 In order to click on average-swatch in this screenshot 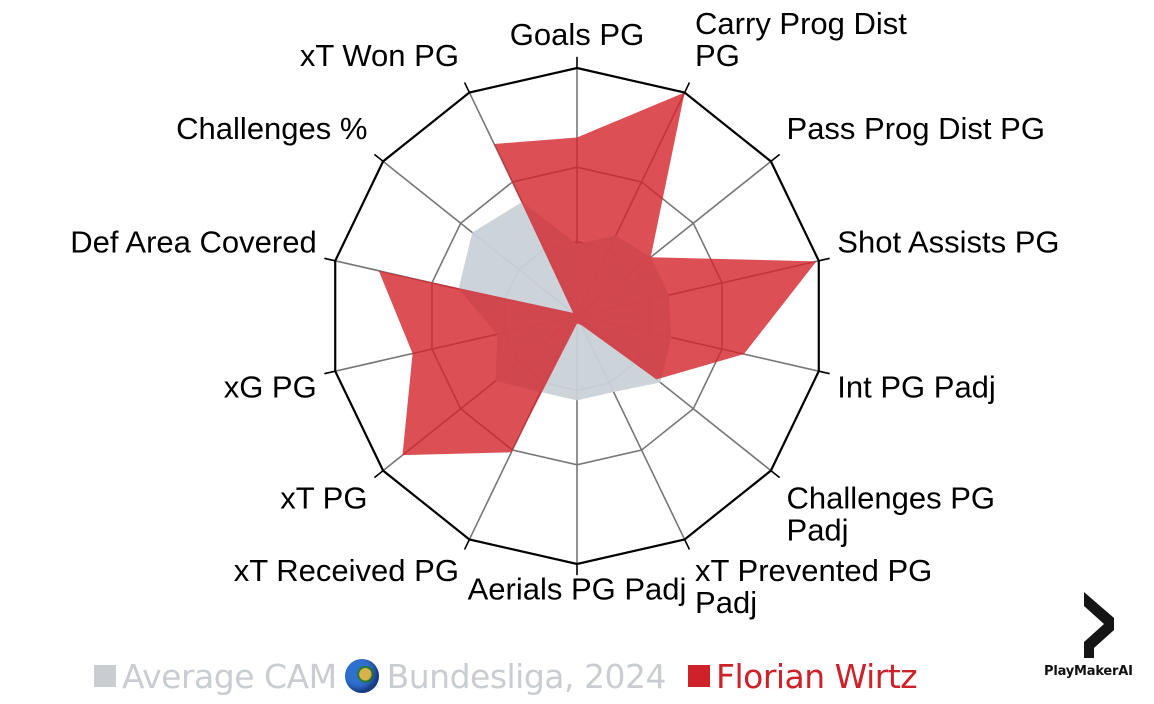, I will do `click(105, 676)`.